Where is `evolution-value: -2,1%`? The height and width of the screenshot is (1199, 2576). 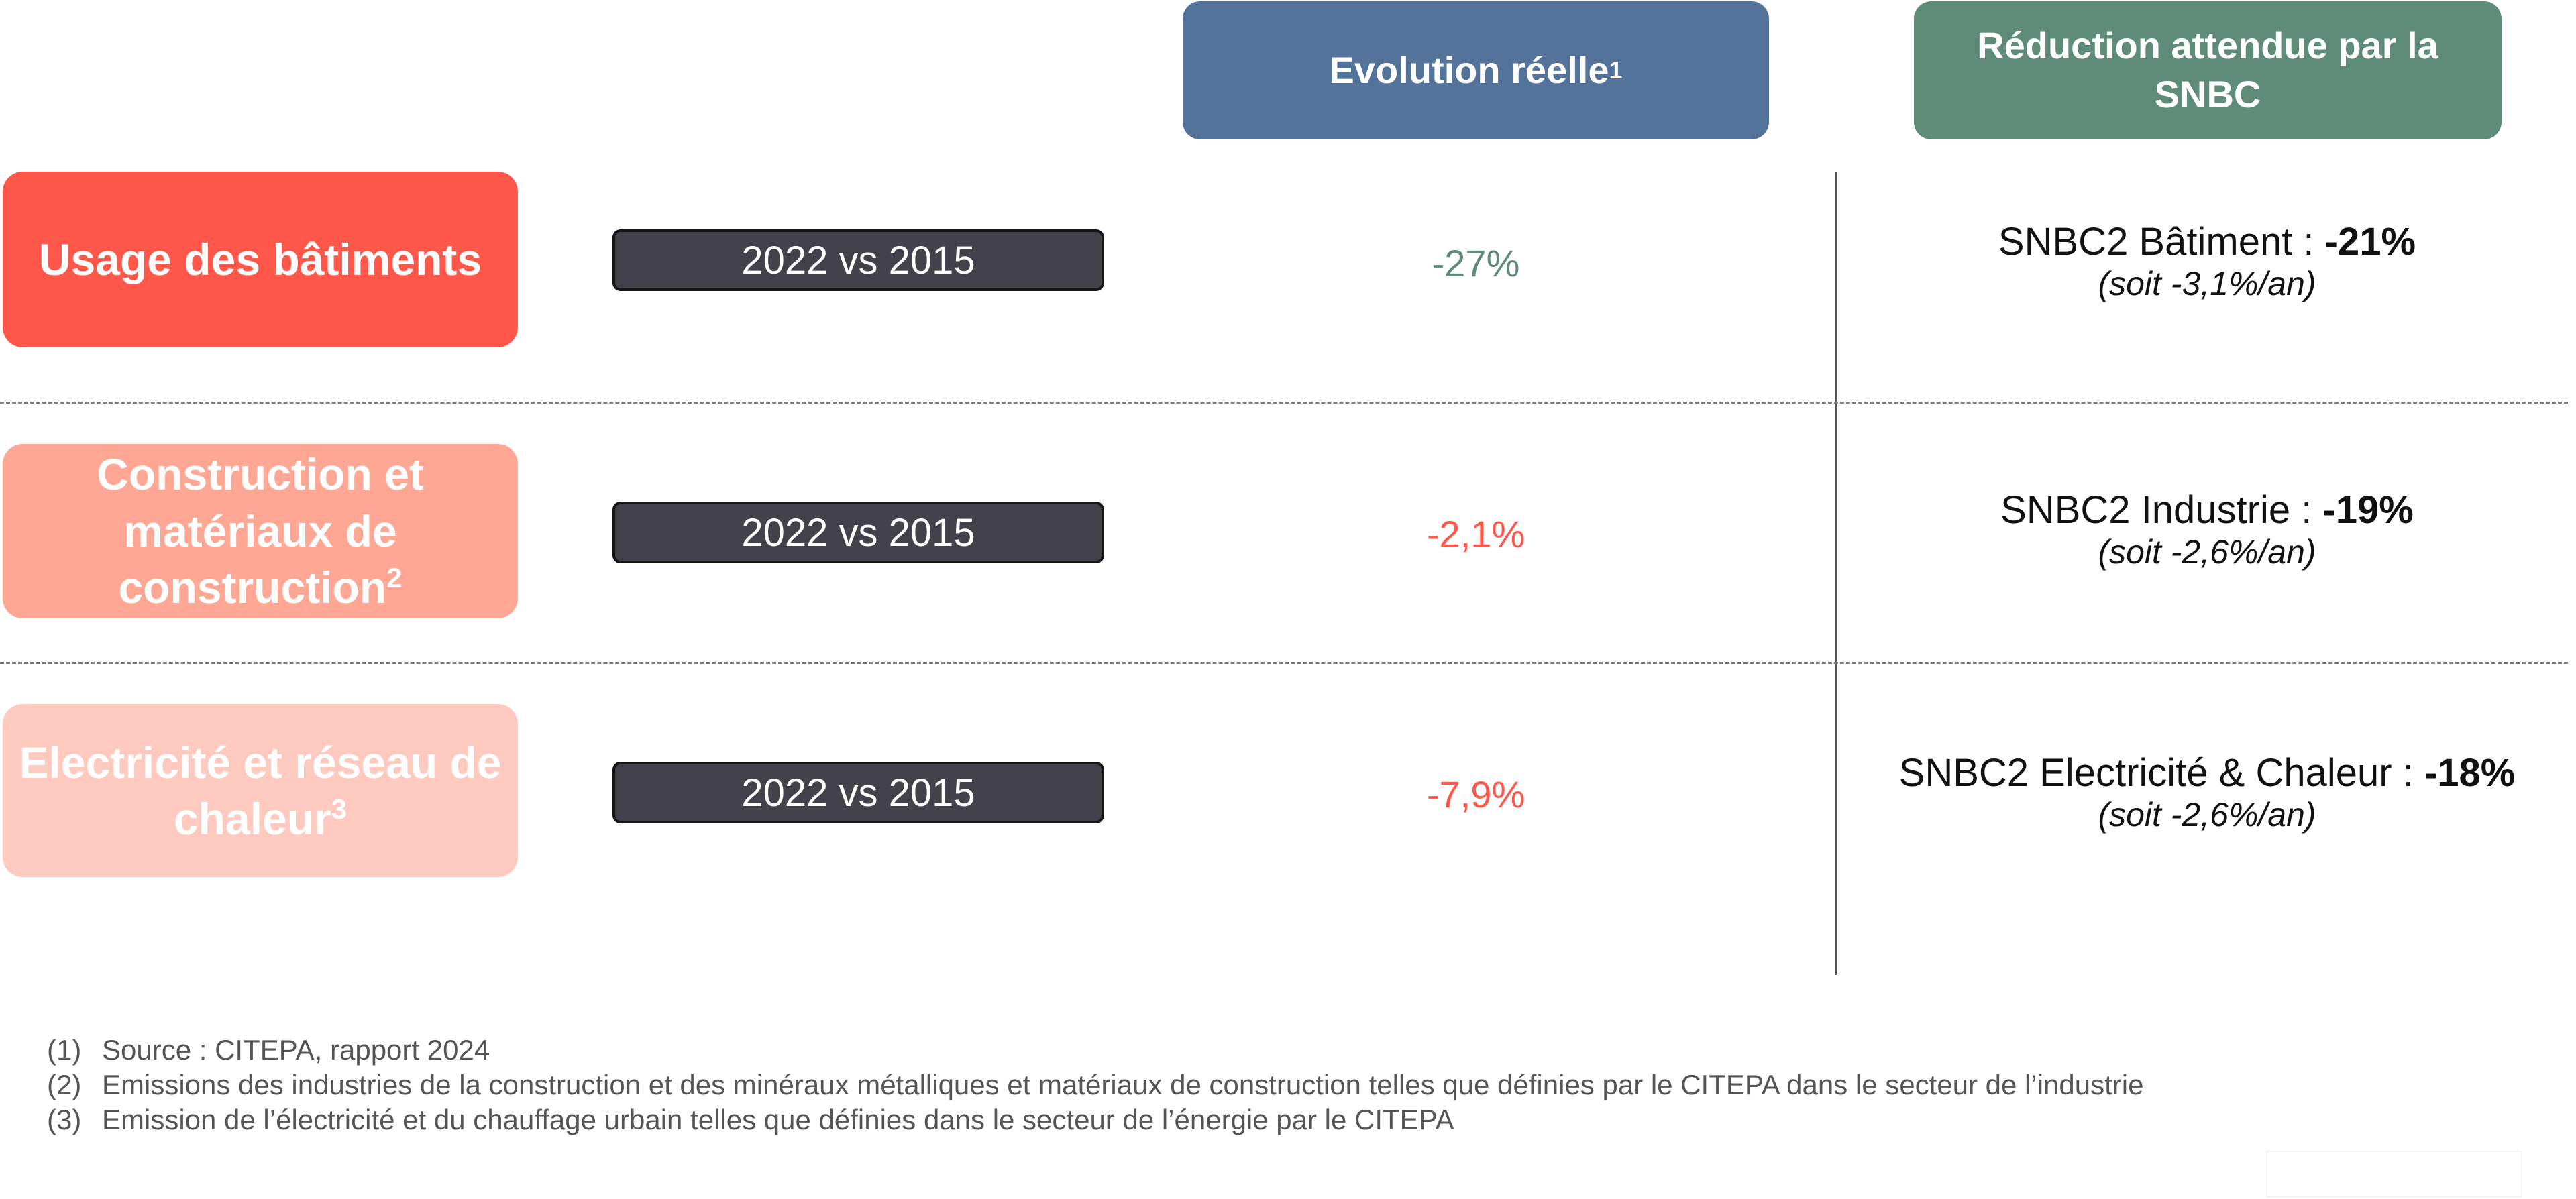 evolution-value: -2,1% is located at coordinates (1475, 534).